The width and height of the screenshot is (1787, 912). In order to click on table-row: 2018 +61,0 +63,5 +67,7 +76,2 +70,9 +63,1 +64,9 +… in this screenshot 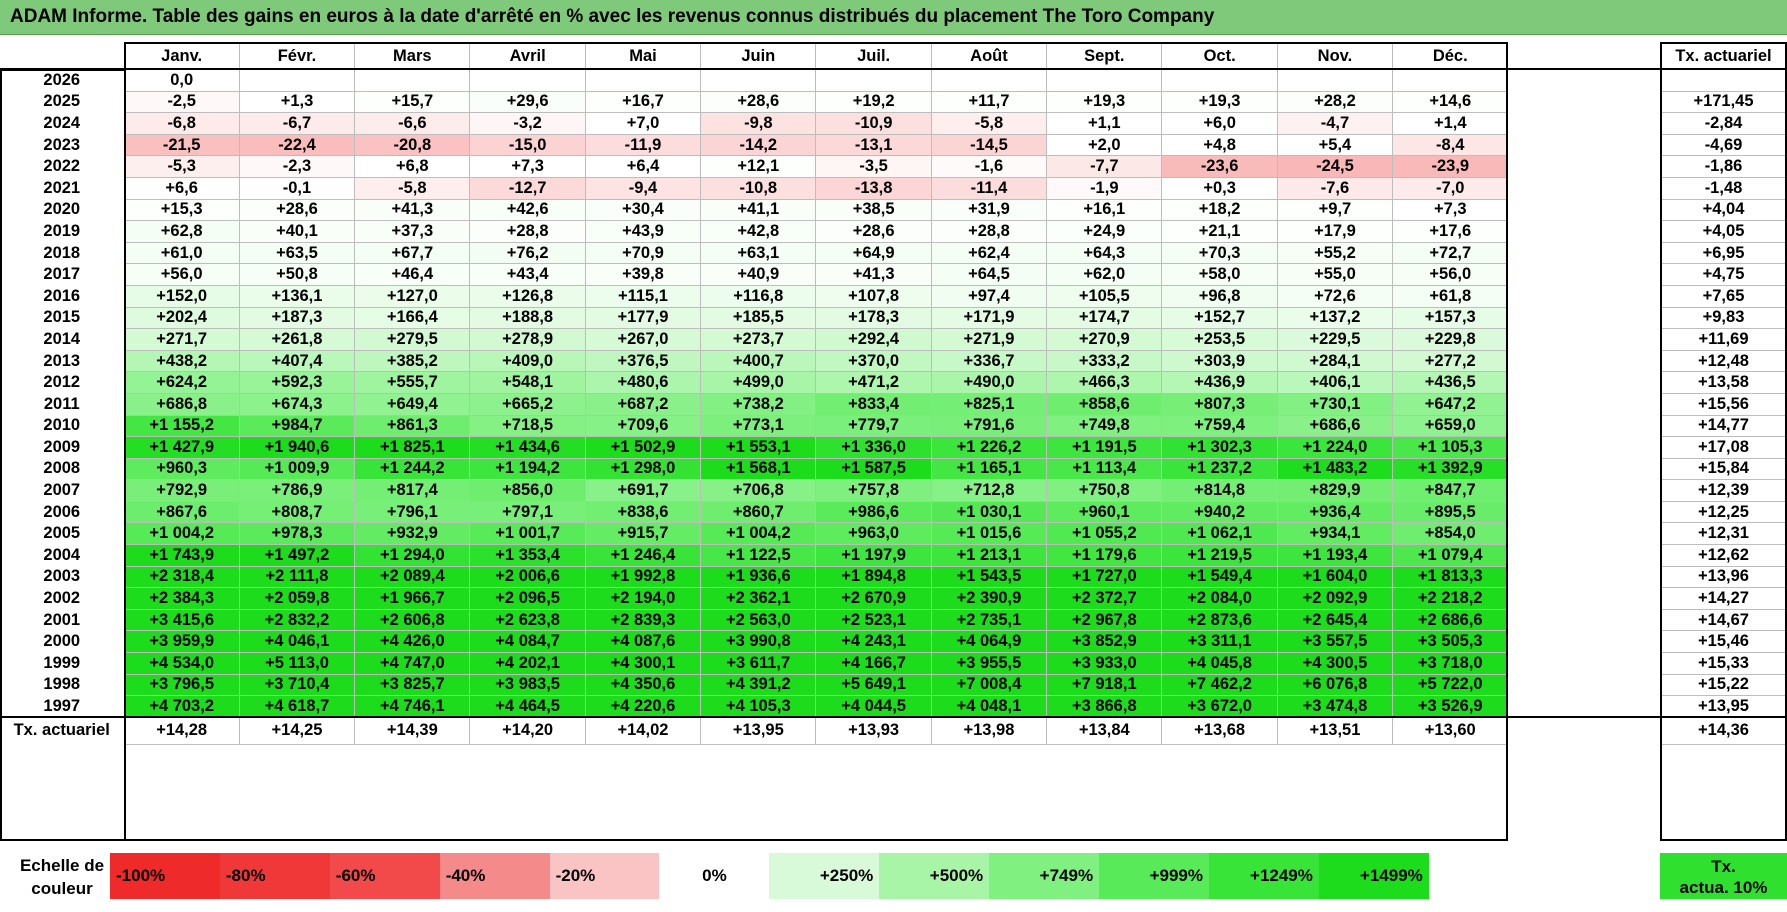, I will do `click(754, 253)`.